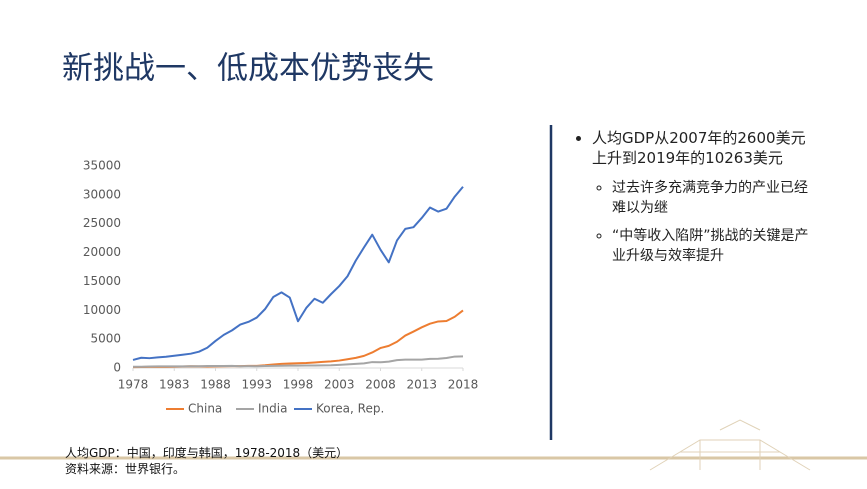 The height and width of the screenshot is (489, 867). Describe the element at coordinates (350, 409) in the screenshot. I see `legend-label: Korea, Rep.` at that location.